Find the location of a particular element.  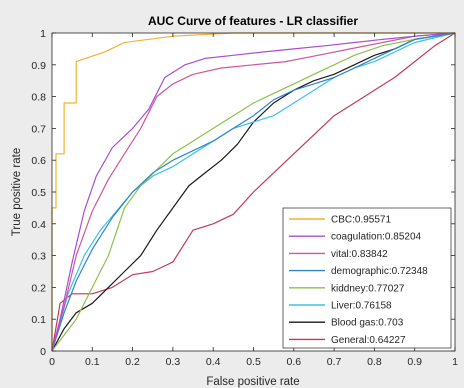

legend-label: demographic:0.72348 is located at coordinates (379, 271).